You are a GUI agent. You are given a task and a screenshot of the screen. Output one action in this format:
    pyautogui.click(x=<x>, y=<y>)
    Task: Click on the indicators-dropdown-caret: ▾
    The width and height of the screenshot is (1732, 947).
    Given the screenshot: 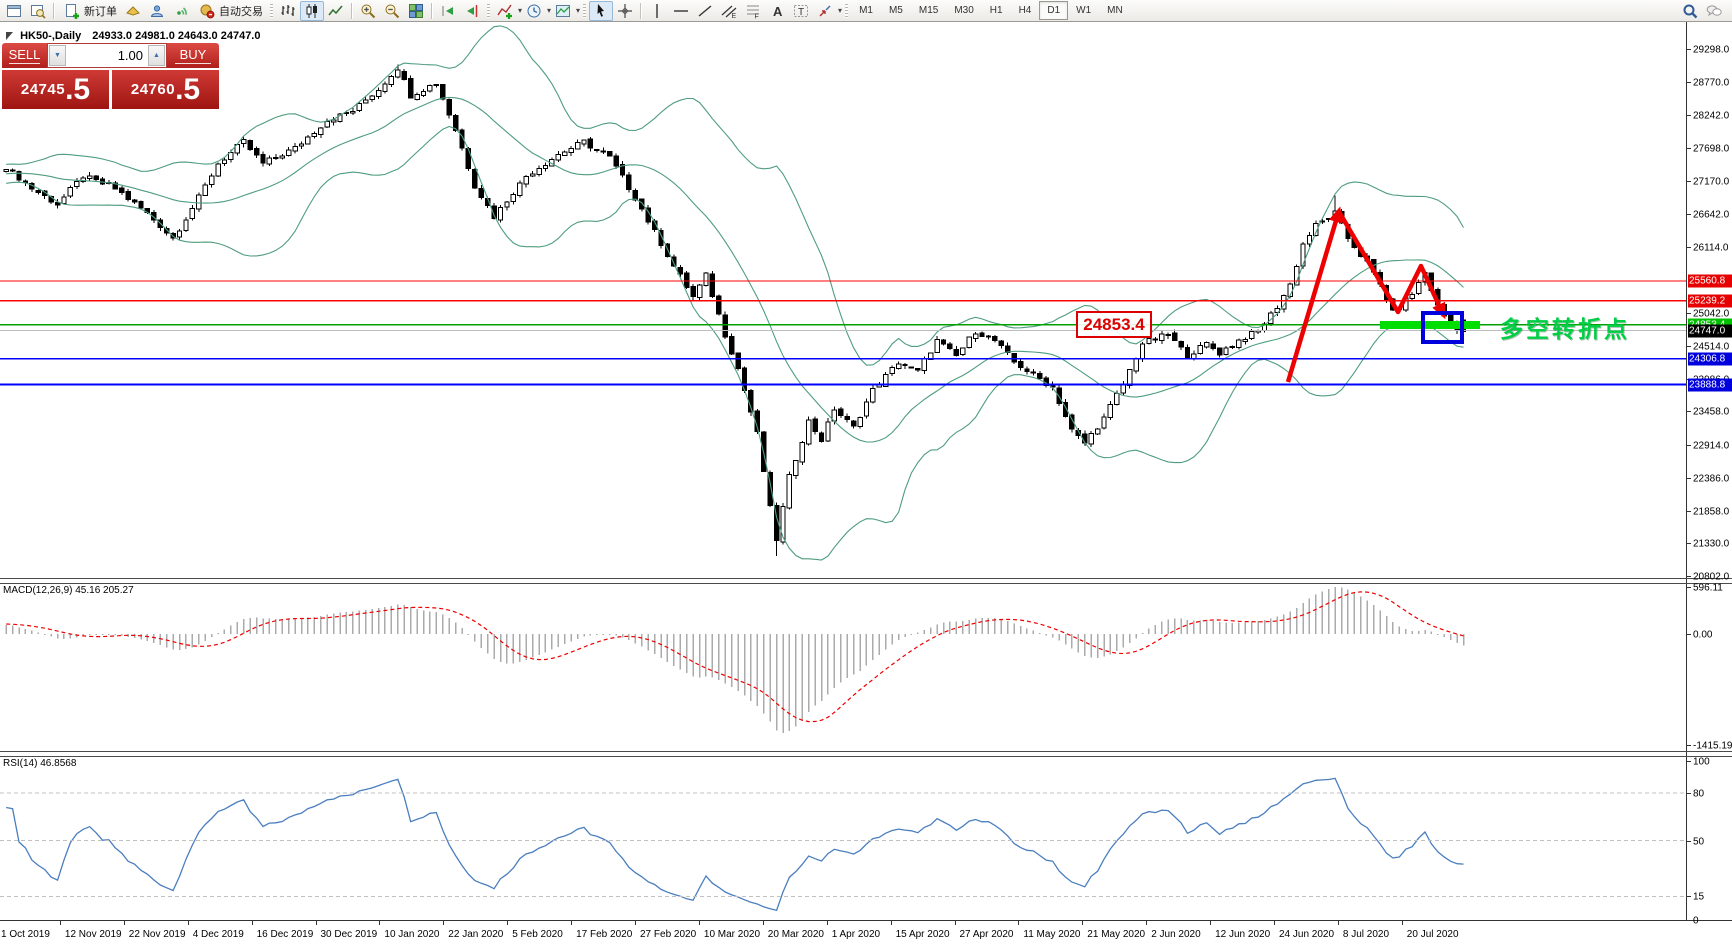 What is the action you would take?
    pyautogui.click(x=520, y=10)
    